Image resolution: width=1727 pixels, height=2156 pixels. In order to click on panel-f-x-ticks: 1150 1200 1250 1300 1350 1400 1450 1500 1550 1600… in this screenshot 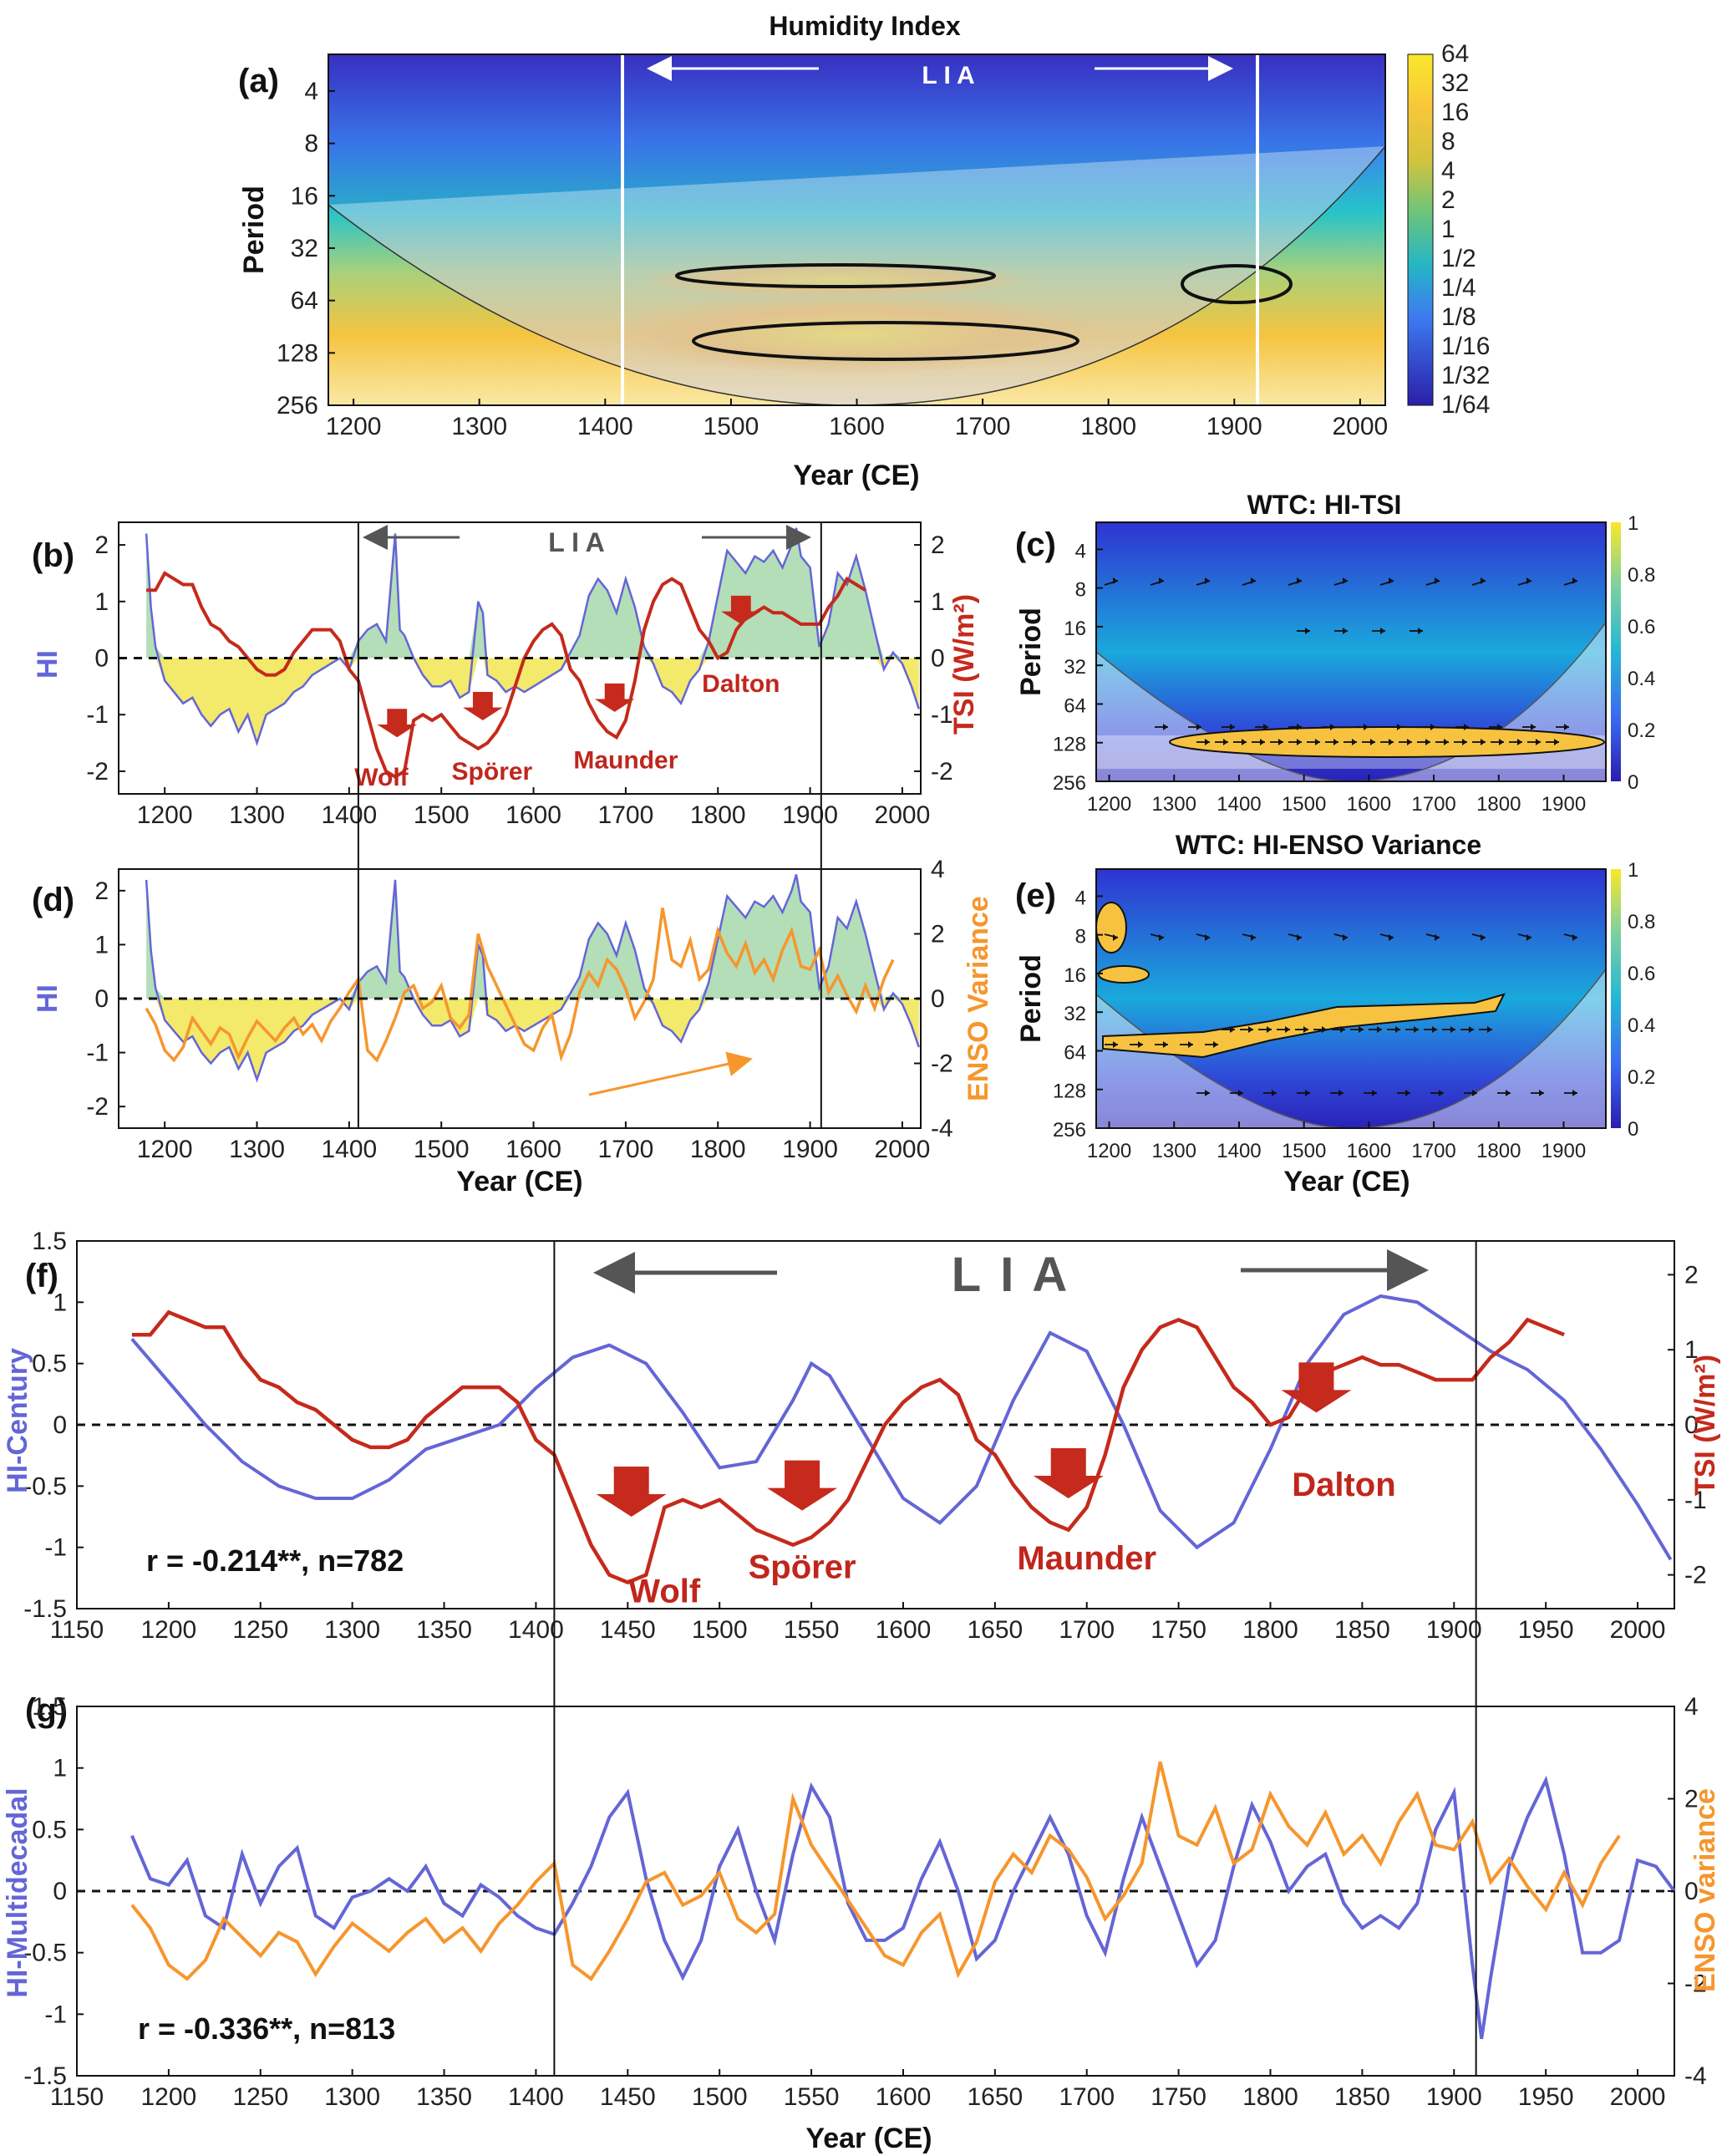, I will do `click(858, 1623)`.